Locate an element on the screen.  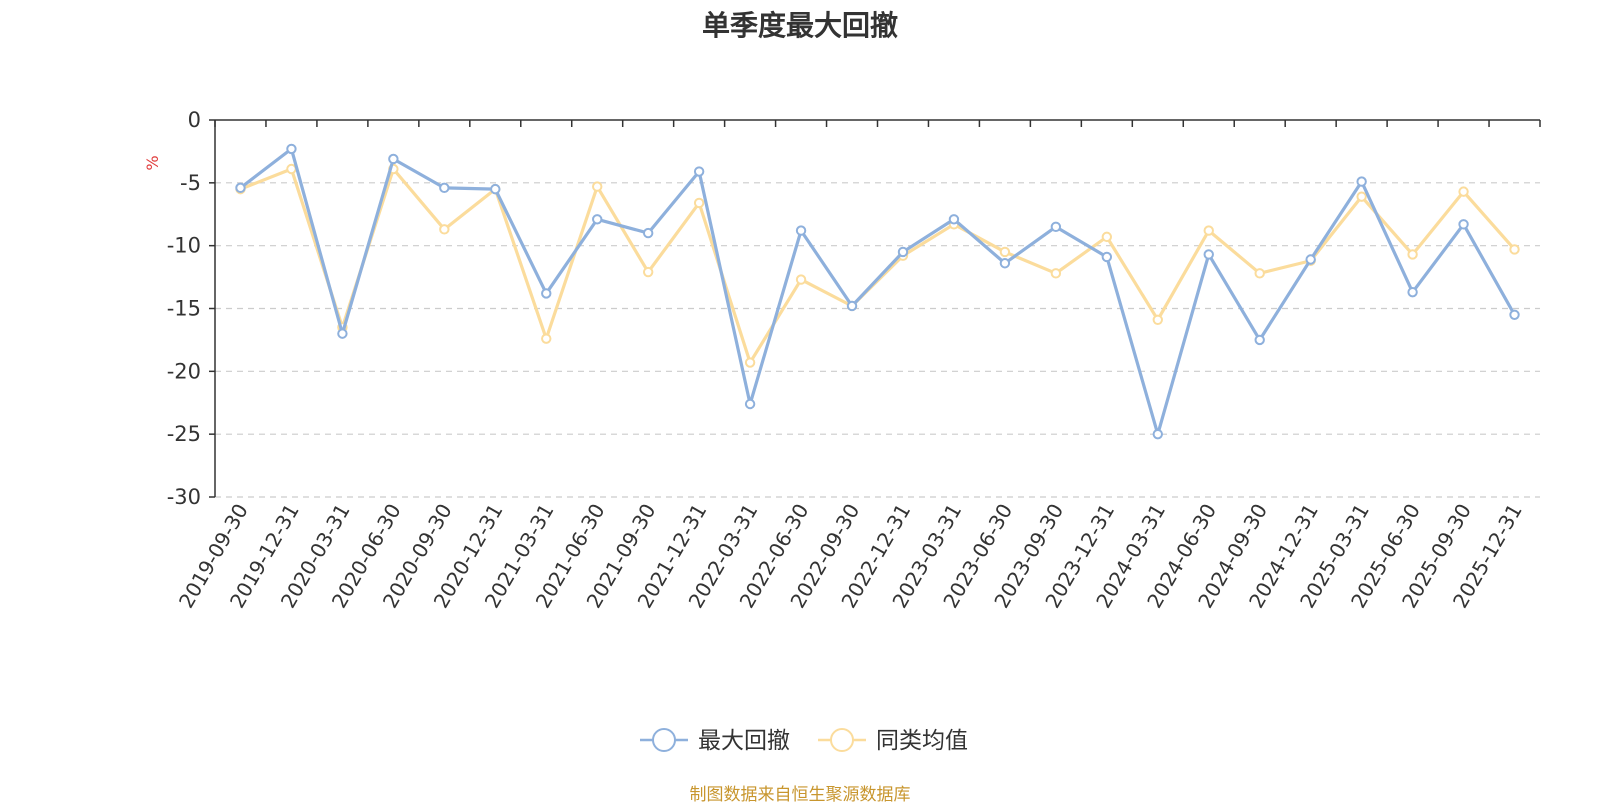
legend-label: 同类均值 is located at coordinates (922, 741).